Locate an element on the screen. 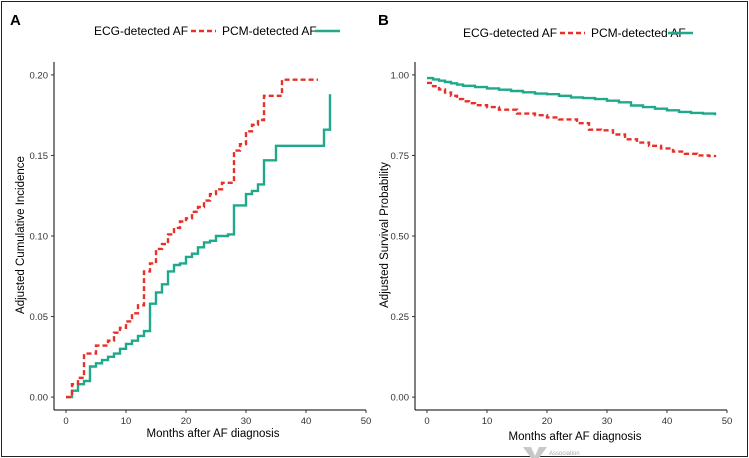  panel-a-legend: ECG-detected AF PCM-detected AF is located at coordinates (217, 31).